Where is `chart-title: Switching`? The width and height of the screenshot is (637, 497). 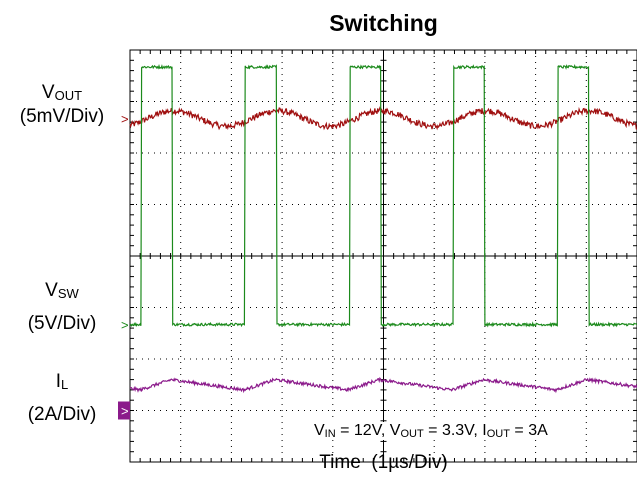 chart-title: Switching is located at coordinates (383, 23).